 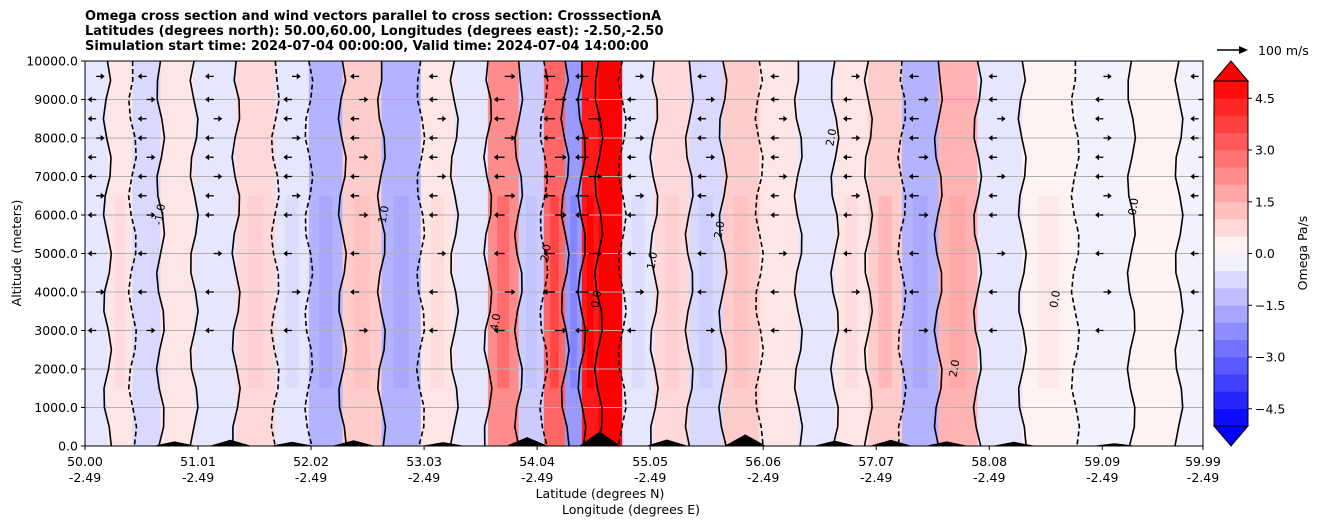 I want to click on contour-label: 1.0, so click(x=384, y=214).